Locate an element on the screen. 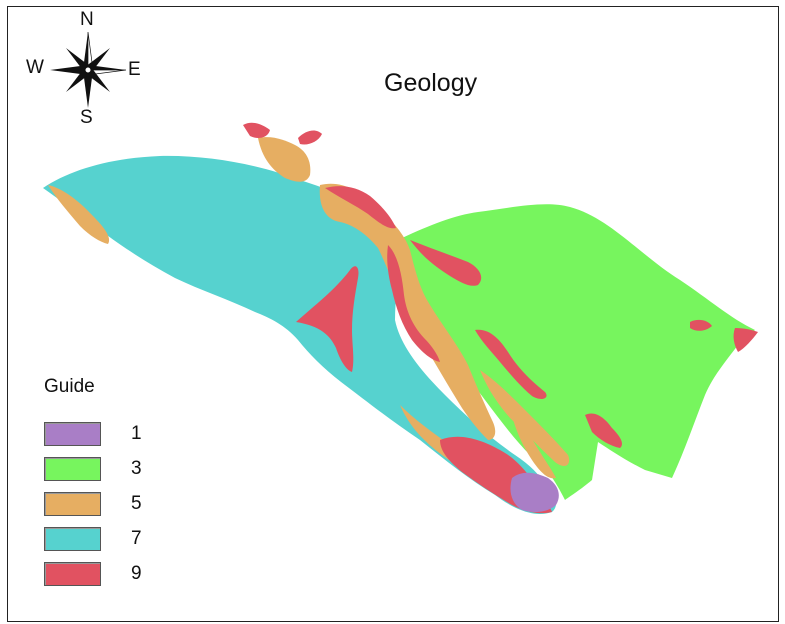 The height and width of the screenshot is (624, 785). legend-label: 9 is located at coordinates (136, 573).